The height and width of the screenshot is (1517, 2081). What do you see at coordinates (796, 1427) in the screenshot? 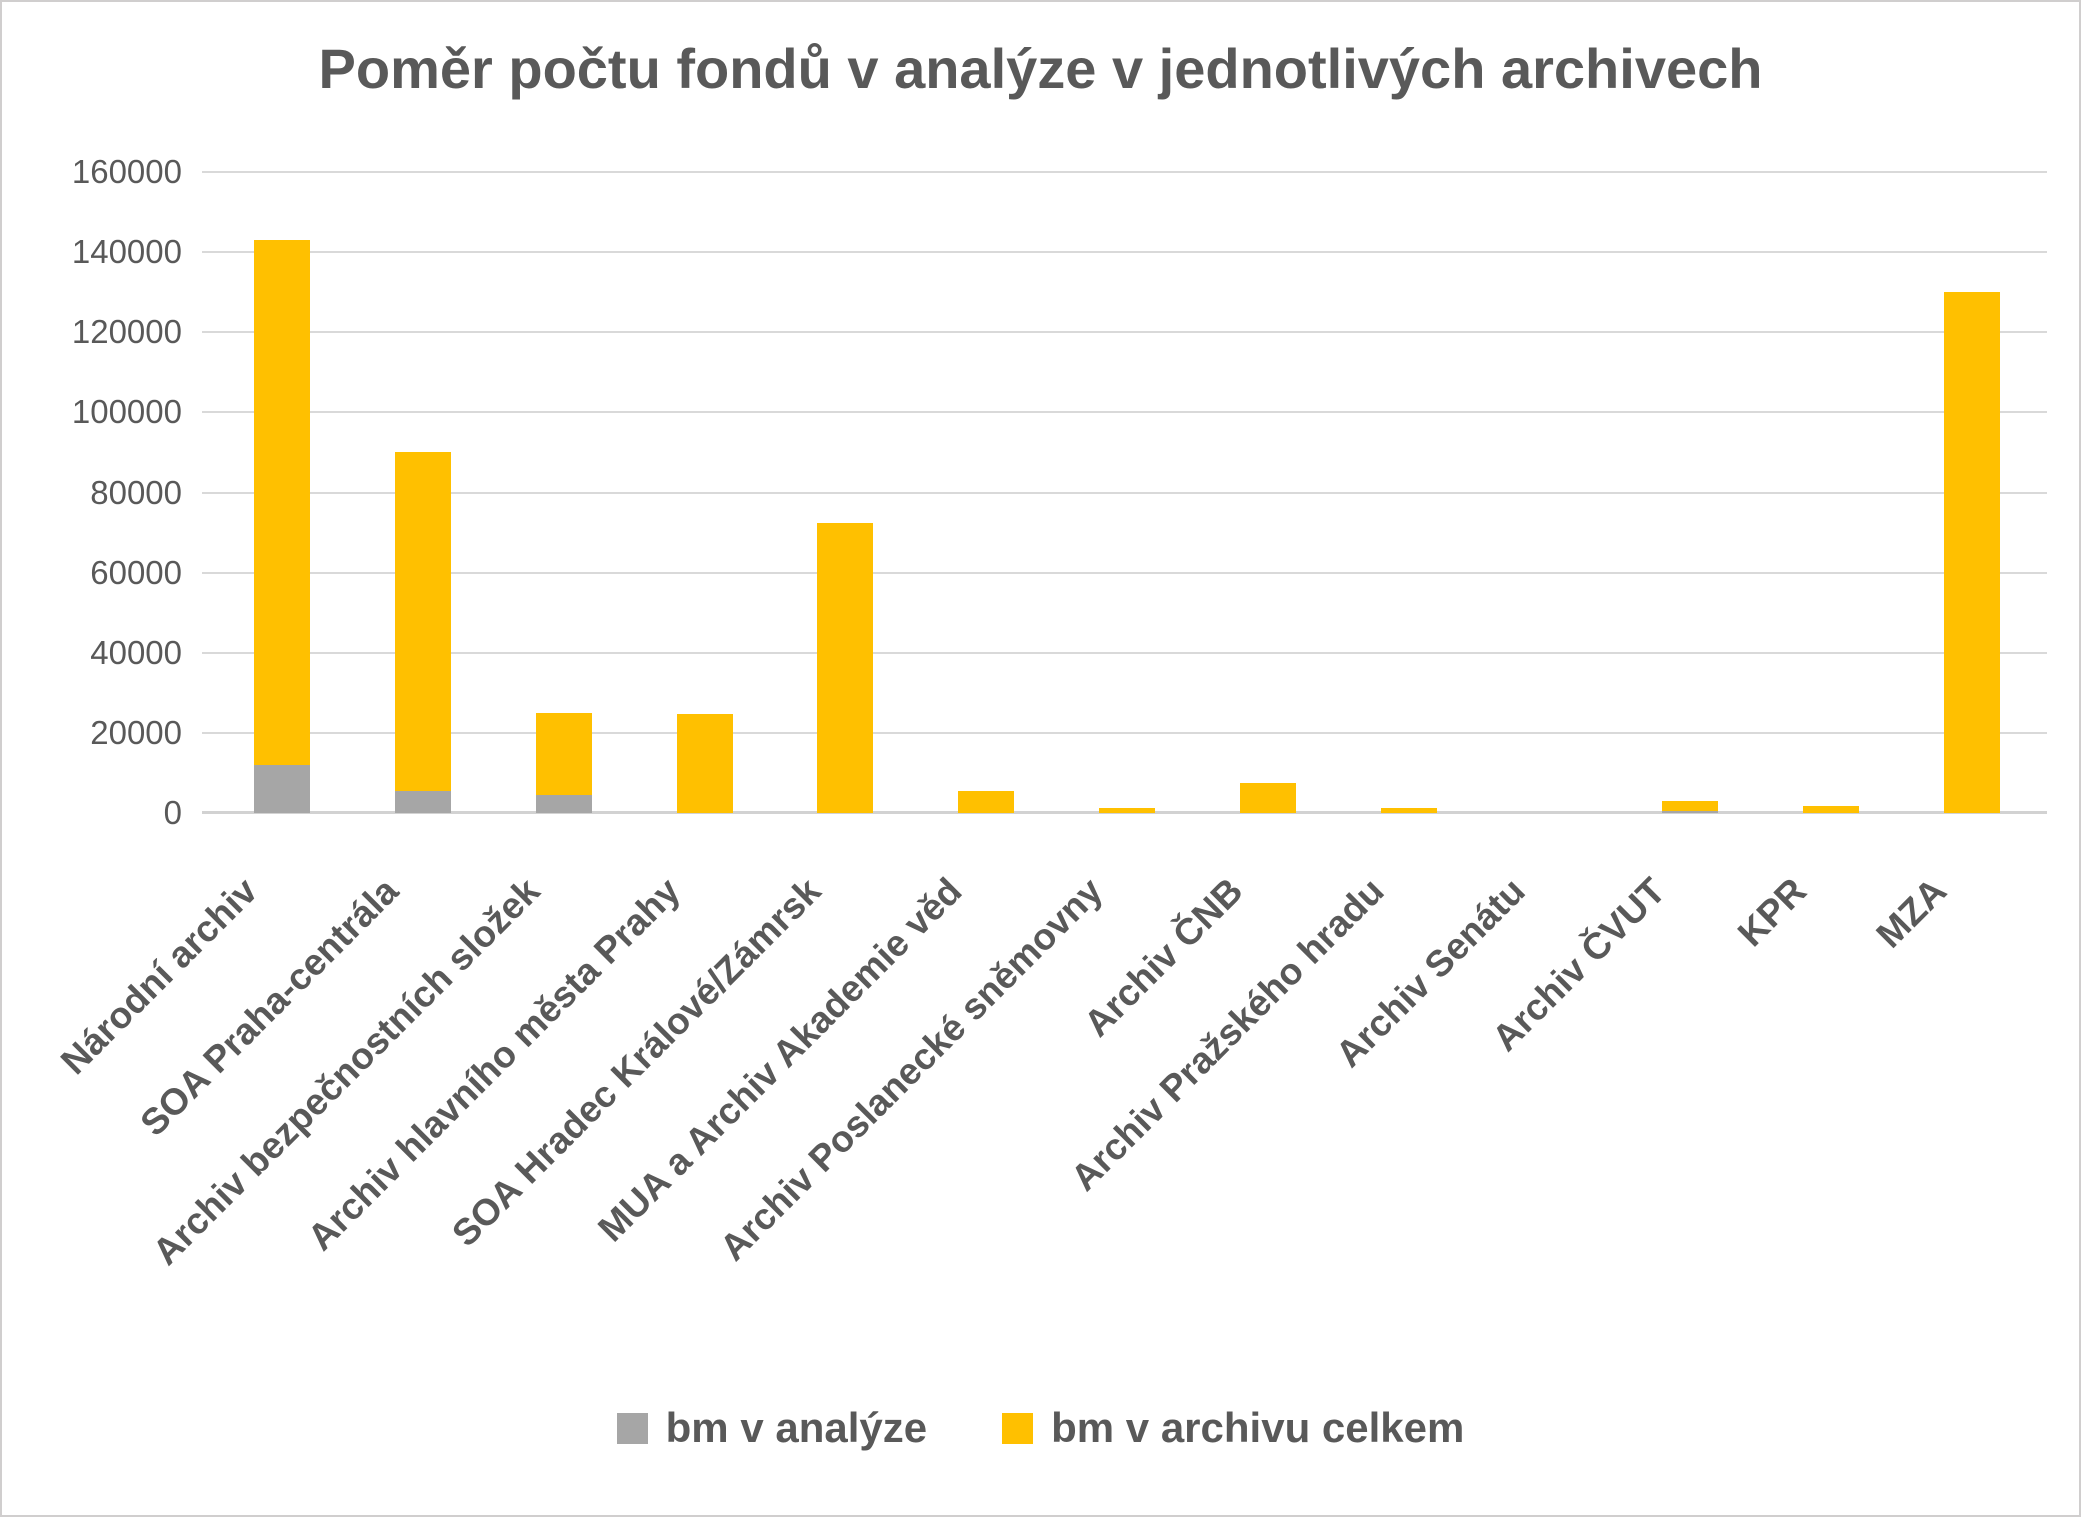
I see `legend-label-analyze: bm v analýze` at bounding box center [796, 1427].